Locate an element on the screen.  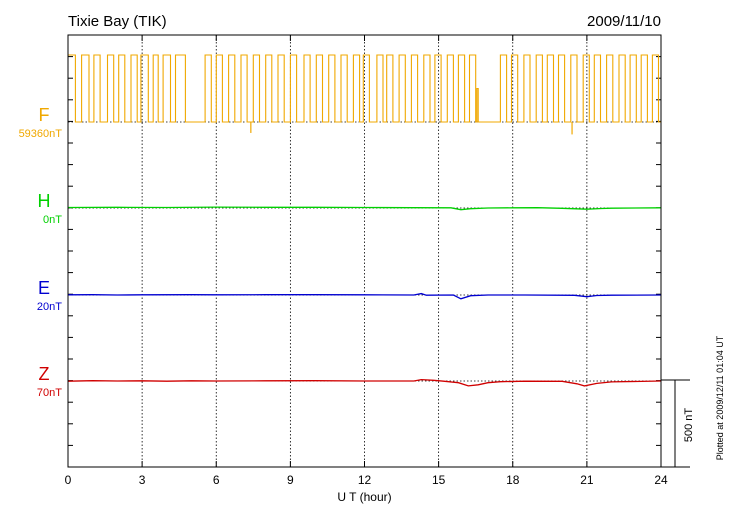
date-label: 2009/11/10 is located at coordinates (624, 21).